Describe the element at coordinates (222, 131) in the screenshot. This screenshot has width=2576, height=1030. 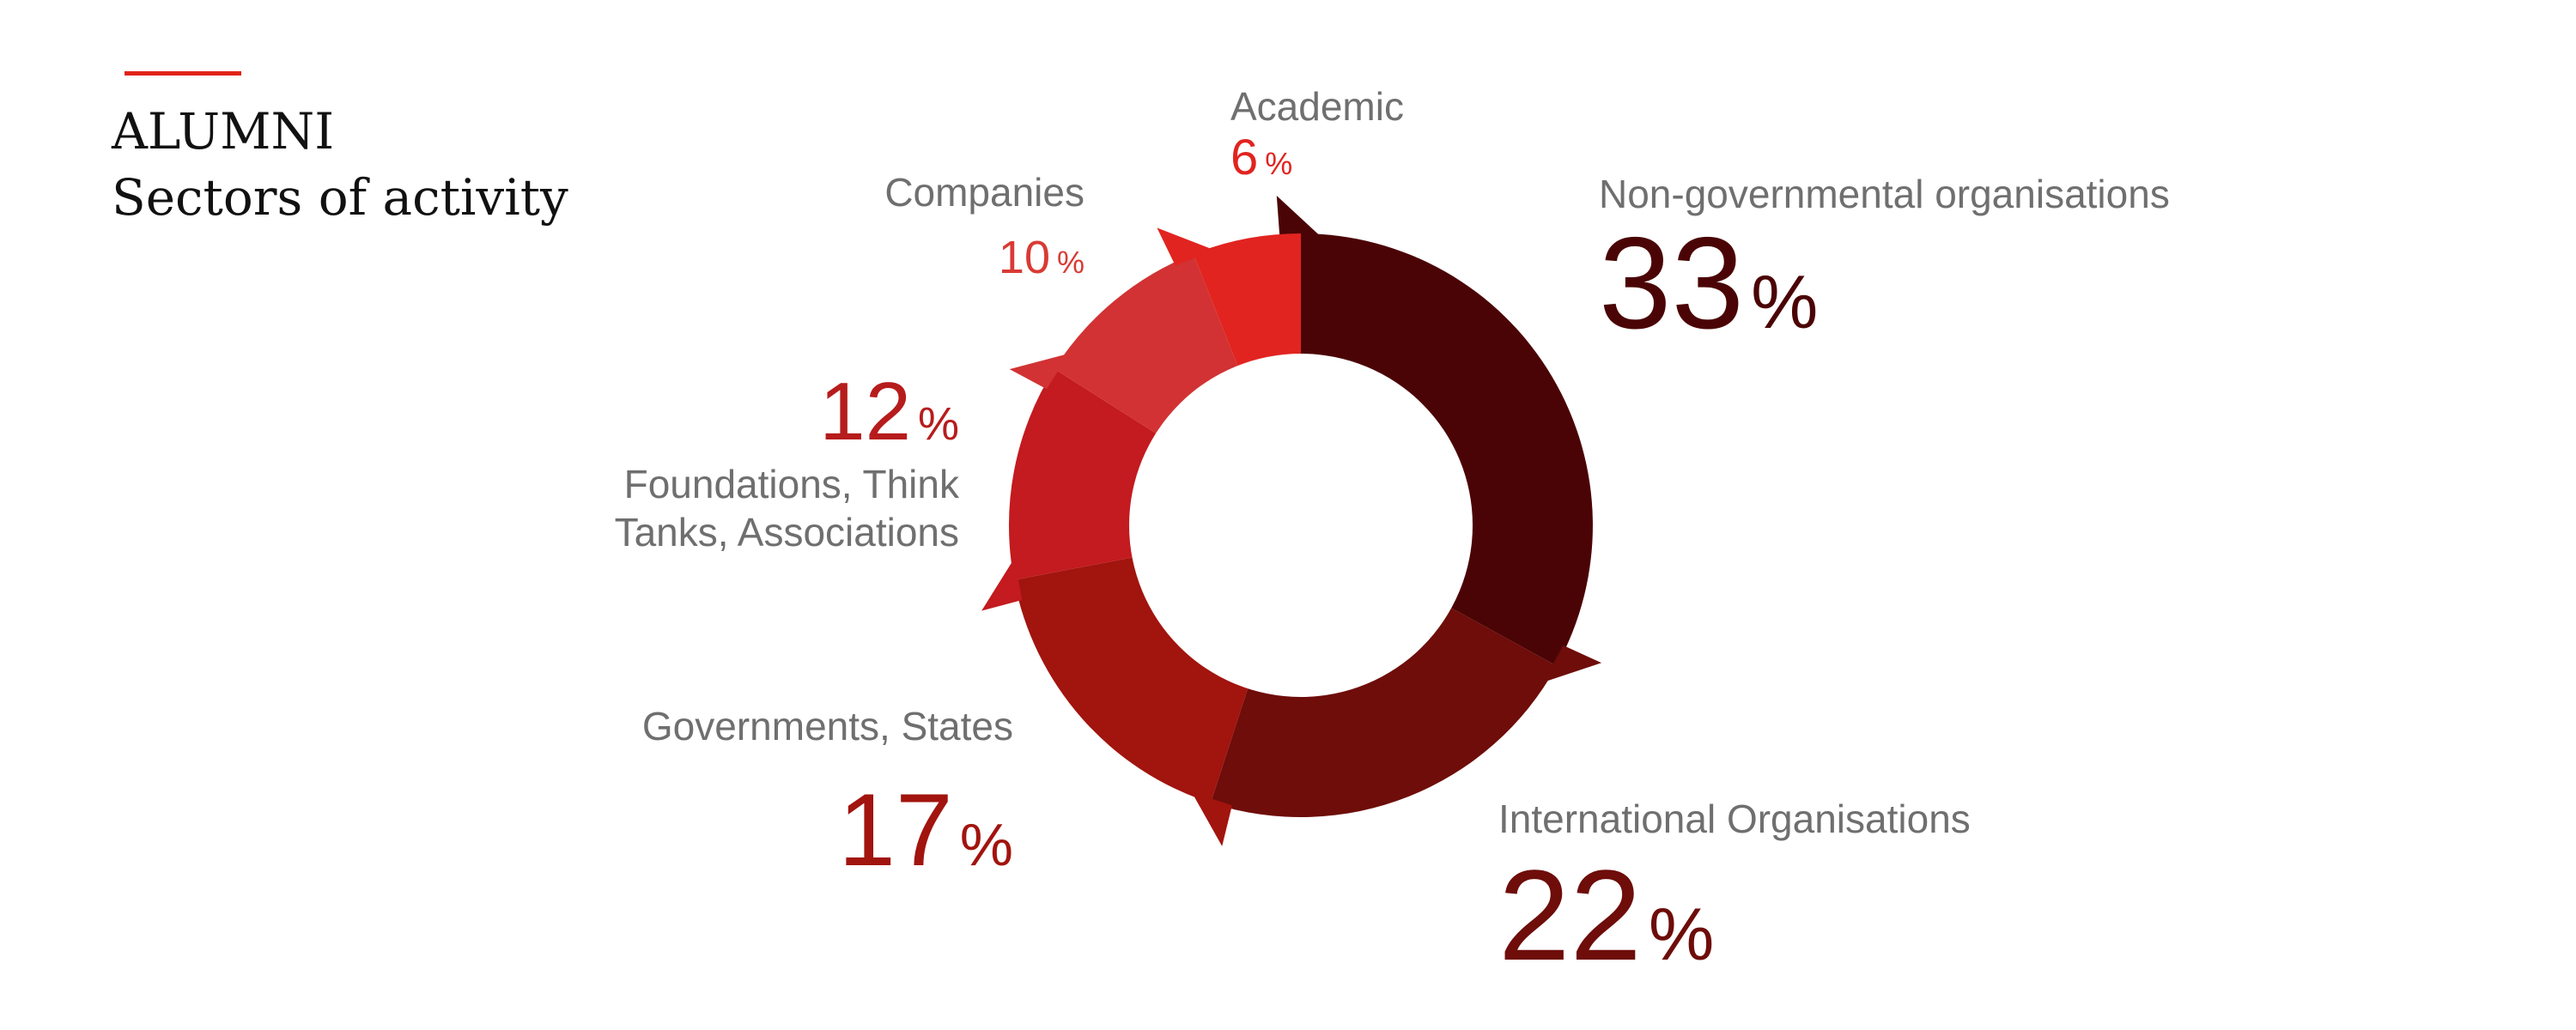
I see `chart-title-line1: ALUMNI` at that location.